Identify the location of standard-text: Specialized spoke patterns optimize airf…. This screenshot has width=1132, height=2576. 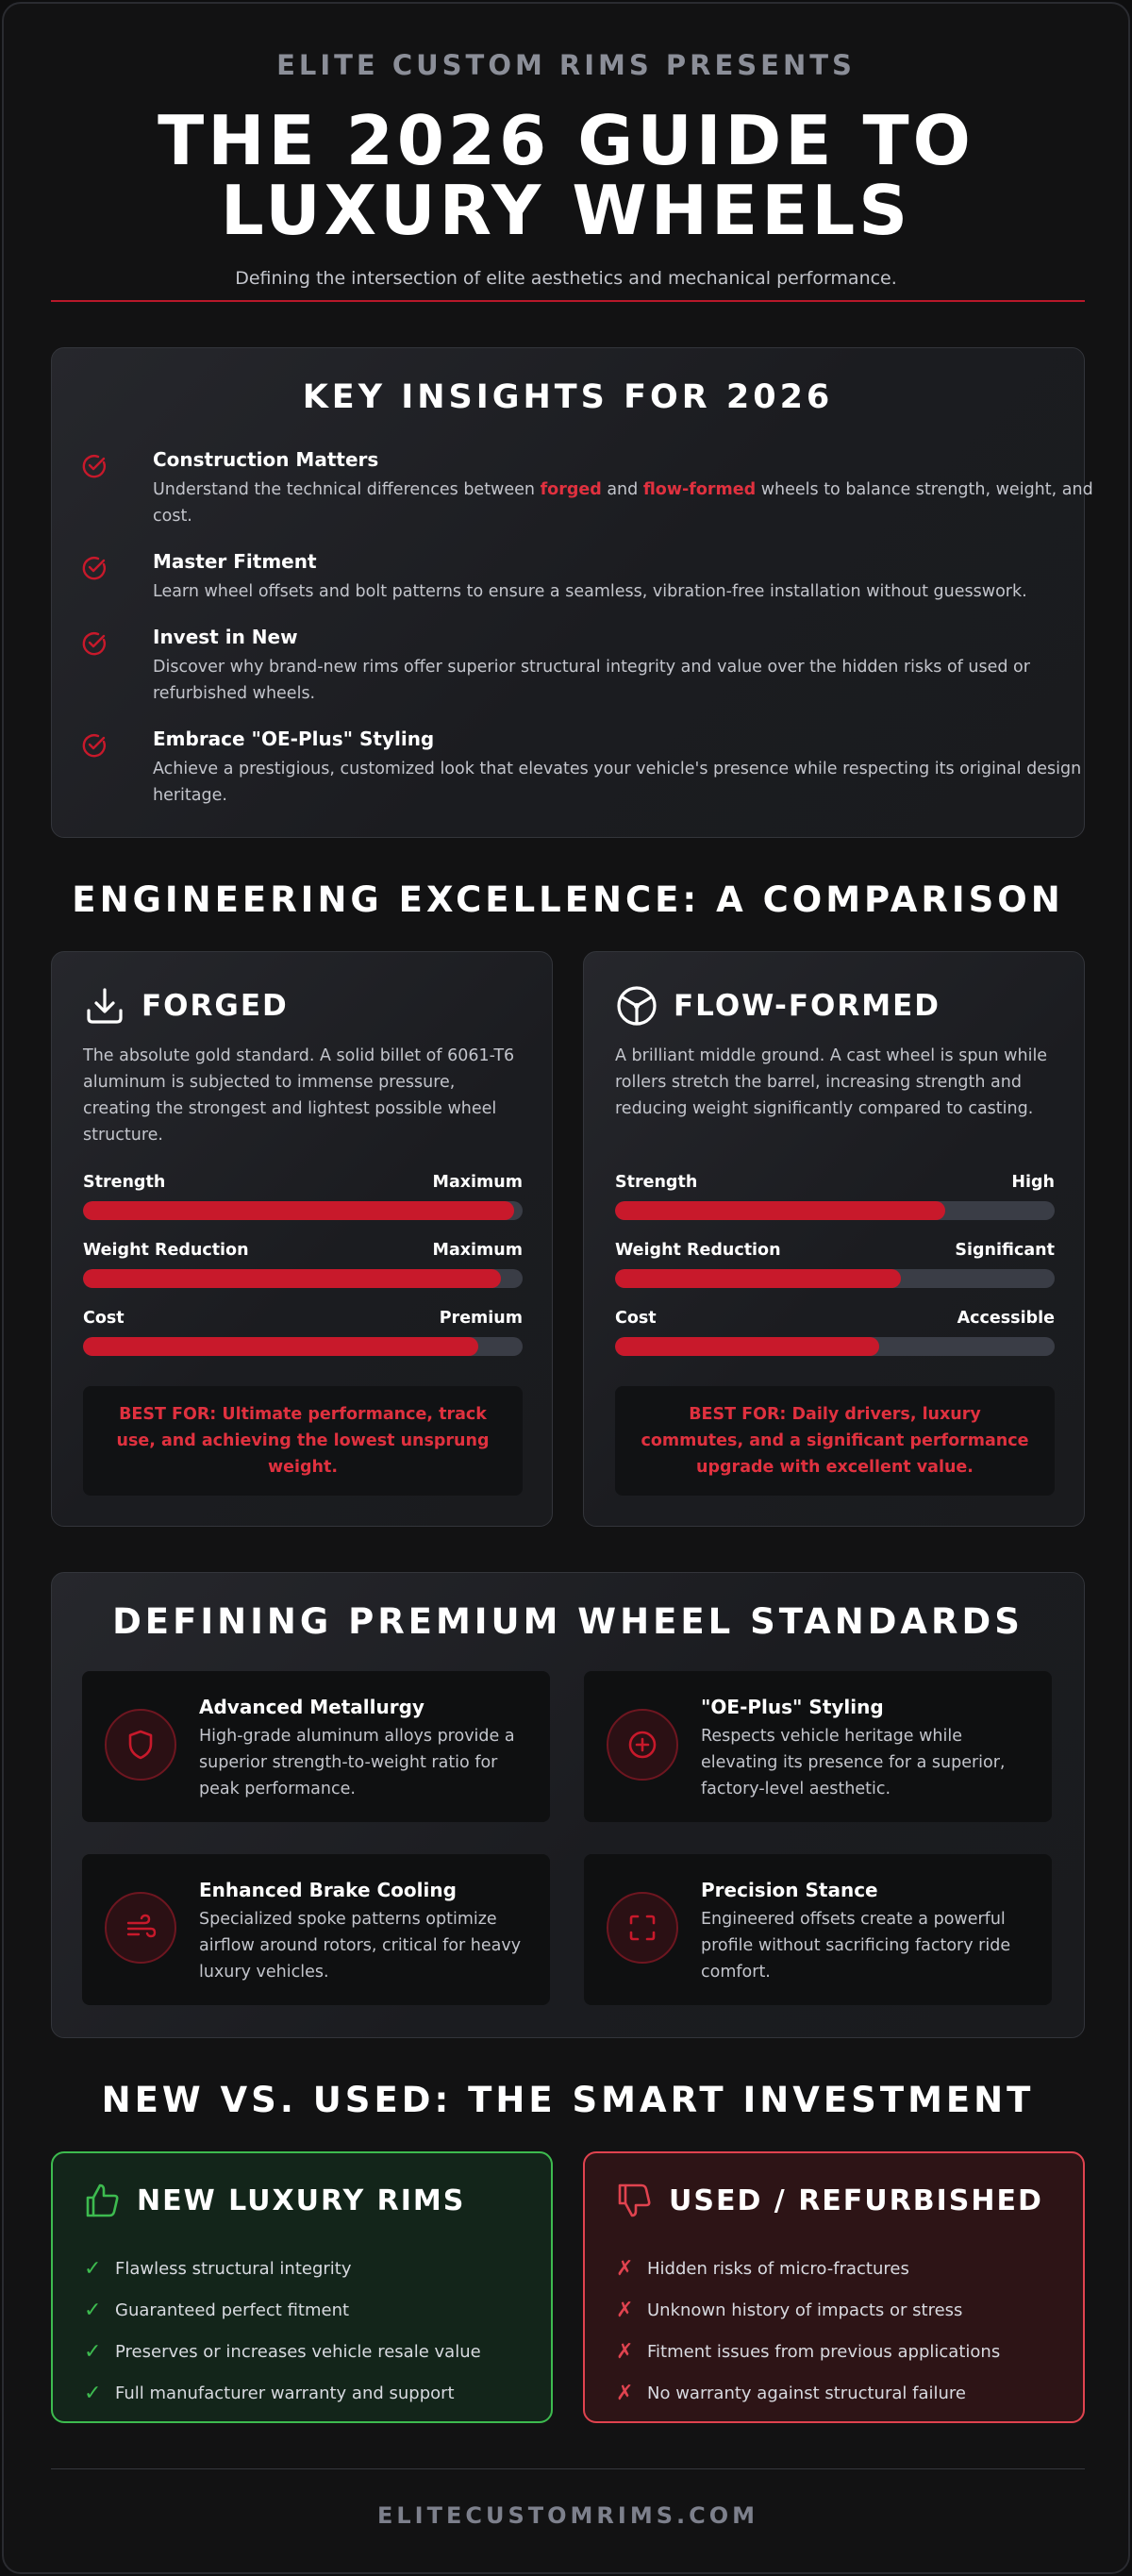
(360, 1946).